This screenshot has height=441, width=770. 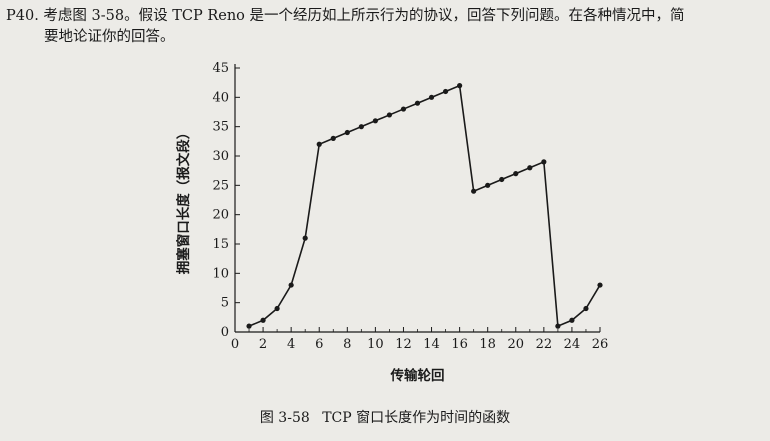 I want to click on x-tick-label: 0, so click(x=235, y=344).